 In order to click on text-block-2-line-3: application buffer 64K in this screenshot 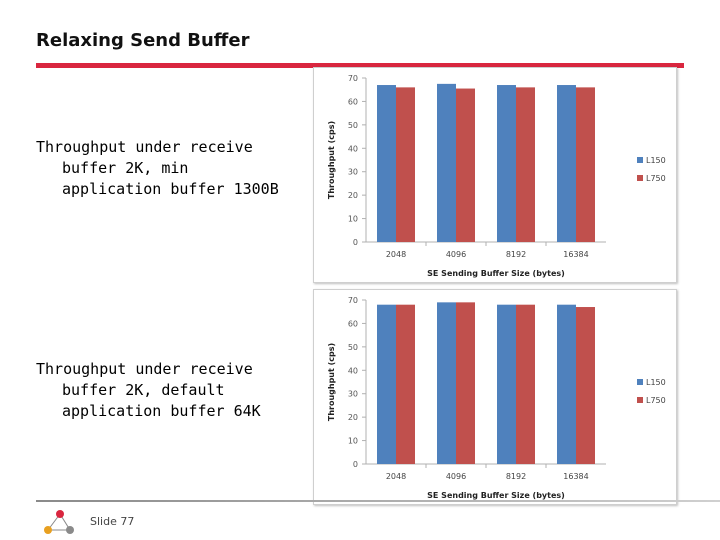, I will do `click(161, 411)`.